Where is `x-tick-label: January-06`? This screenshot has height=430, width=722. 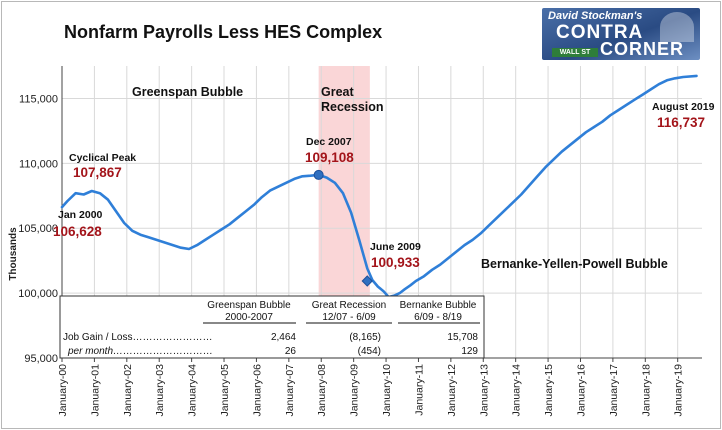
x-tick-label: January-06 is located at coordinates (257, 390).